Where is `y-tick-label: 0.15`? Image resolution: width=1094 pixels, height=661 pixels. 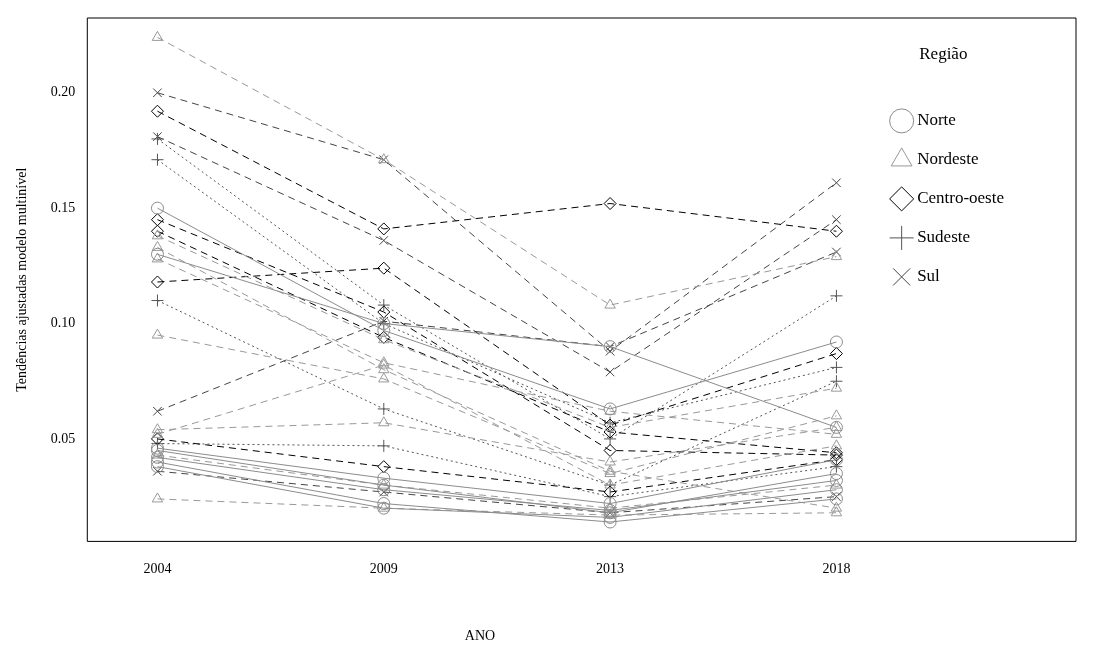
y-tick-label: 0.15 is located at coordinates (63, 207).